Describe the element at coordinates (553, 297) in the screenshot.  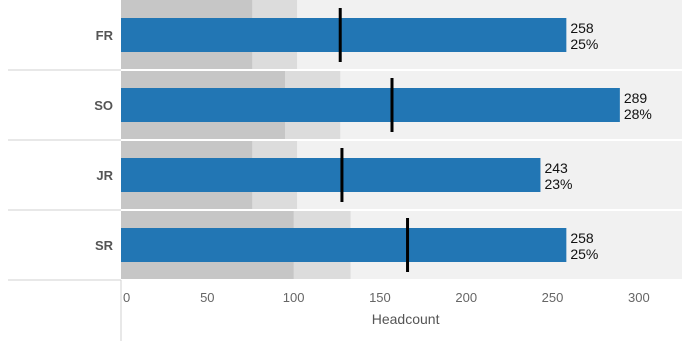
I see `x-tick-label-250: 250` at that location.